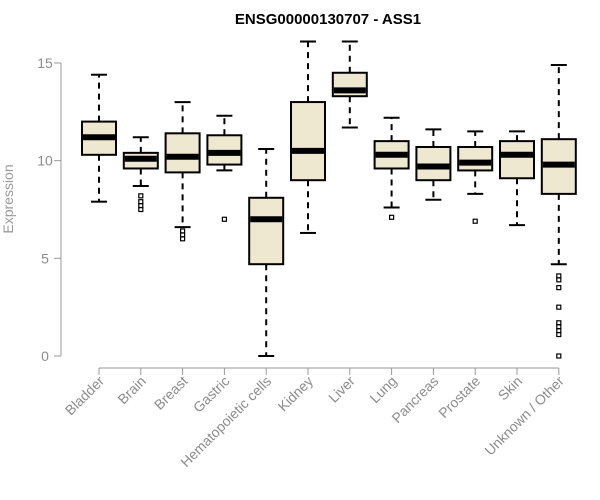  What do you see at coordinates (49, 209) in the screenshot?
I see `y-axis: 0 5 10 15` at bounding box center [49, 209].